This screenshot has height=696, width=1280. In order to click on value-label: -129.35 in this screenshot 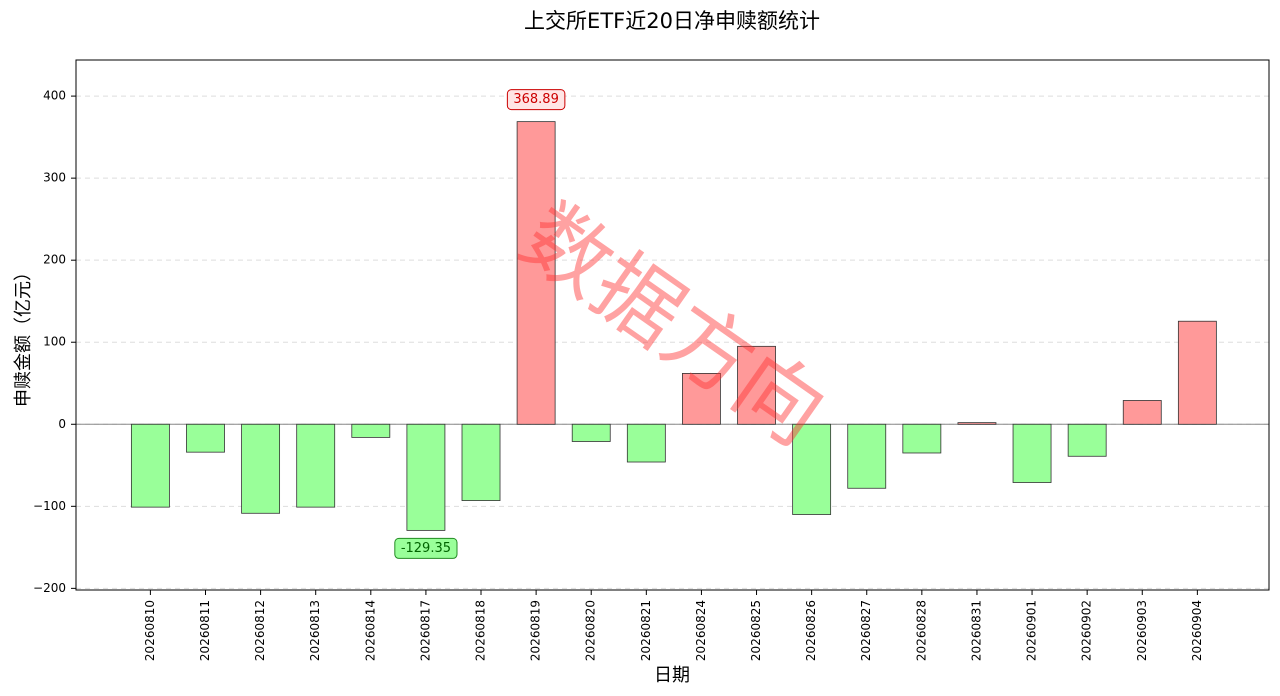, I will do `click(426, 548)`.